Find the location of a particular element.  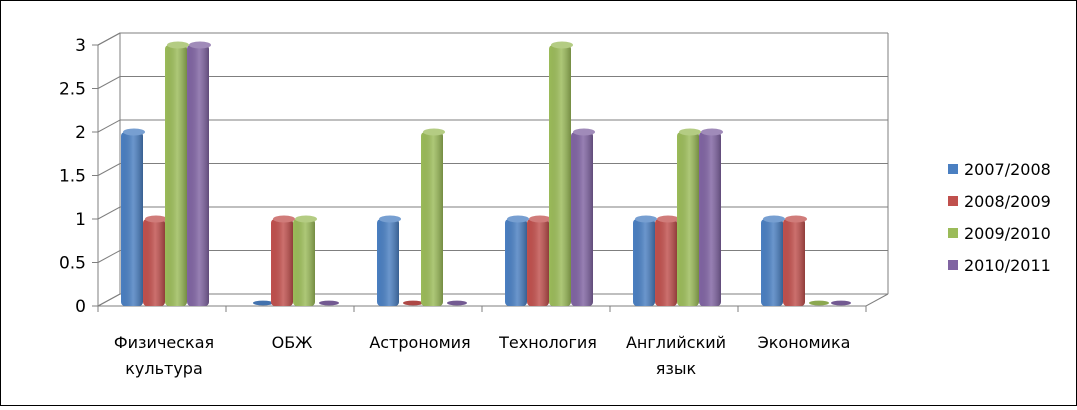

x-category-label: Английский язык is located at coordinates (676, 355).